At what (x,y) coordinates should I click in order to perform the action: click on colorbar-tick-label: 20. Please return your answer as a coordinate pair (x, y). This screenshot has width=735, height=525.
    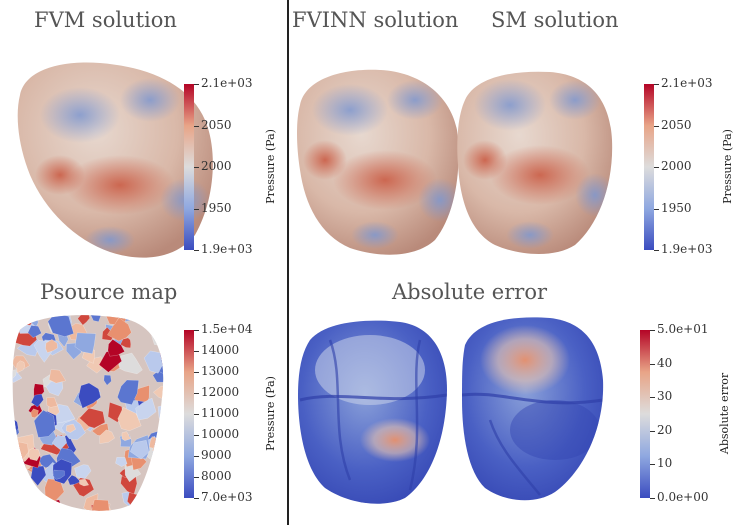
    Looking at the image, I should click on (665, 429).